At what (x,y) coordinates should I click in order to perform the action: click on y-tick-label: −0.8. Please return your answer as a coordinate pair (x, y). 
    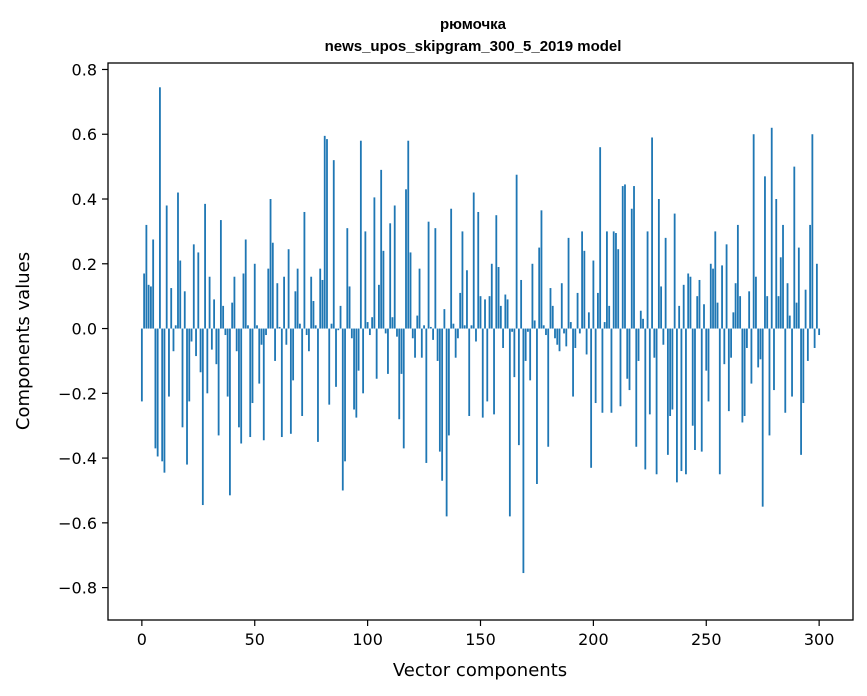
    Looking at the image, I should click on (77, 588).